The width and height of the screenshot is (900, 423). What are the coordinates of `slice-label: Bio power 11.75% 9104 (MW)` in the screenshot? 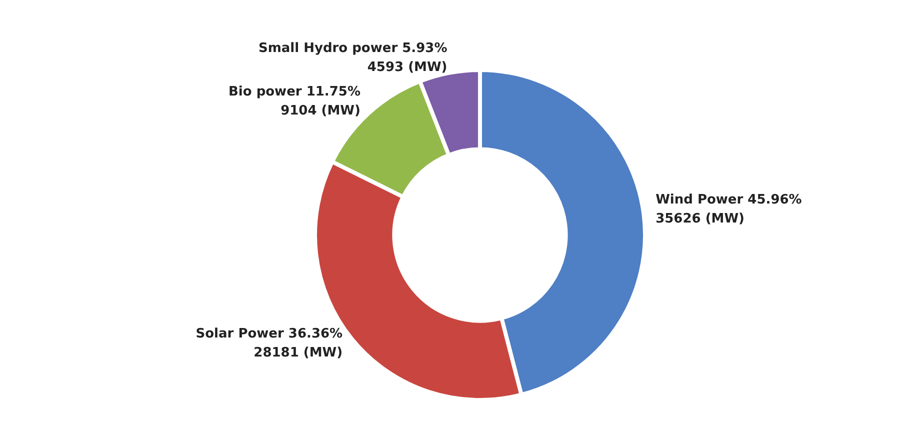 It's located at (294, 101).